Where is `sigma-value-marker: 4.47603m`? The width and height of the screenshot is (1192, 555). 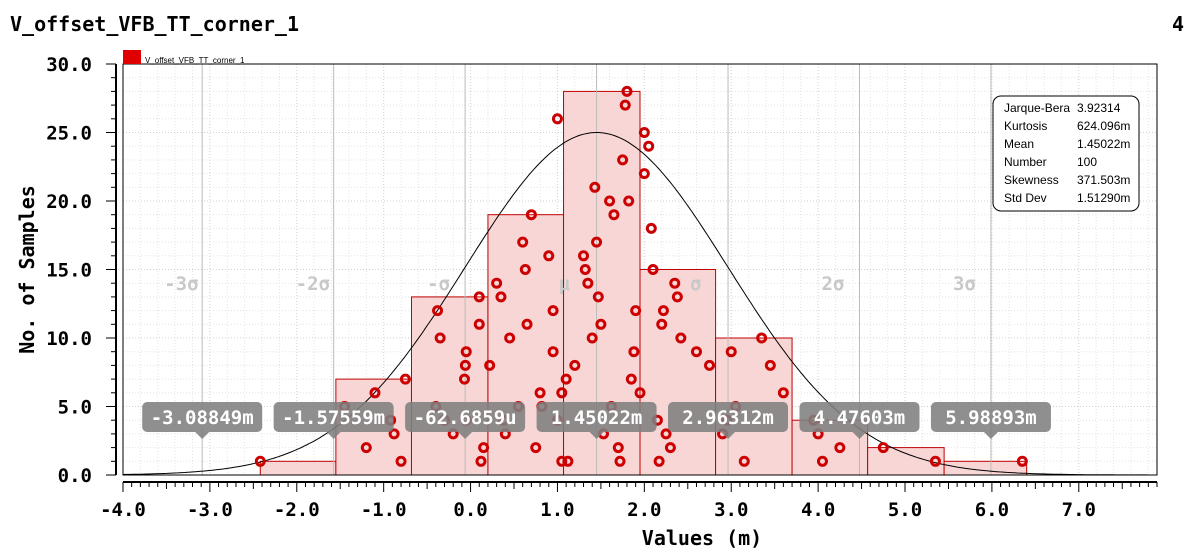 sigma-value-marker: 4.47603m is located at coordinates (859, 420).